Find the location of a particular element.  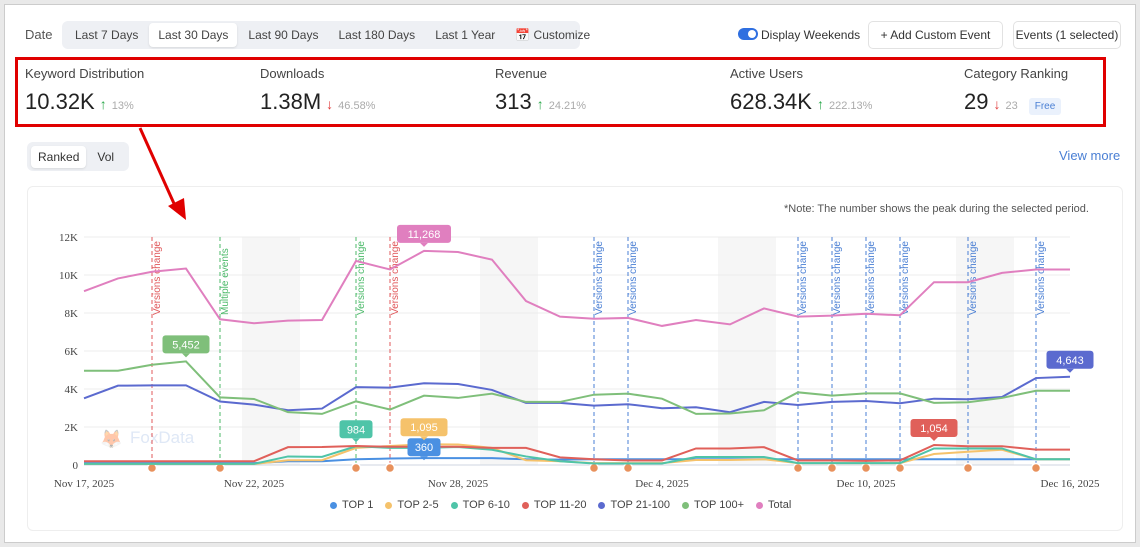

peak-label: 1,095 is located at coordinates (424, 428).